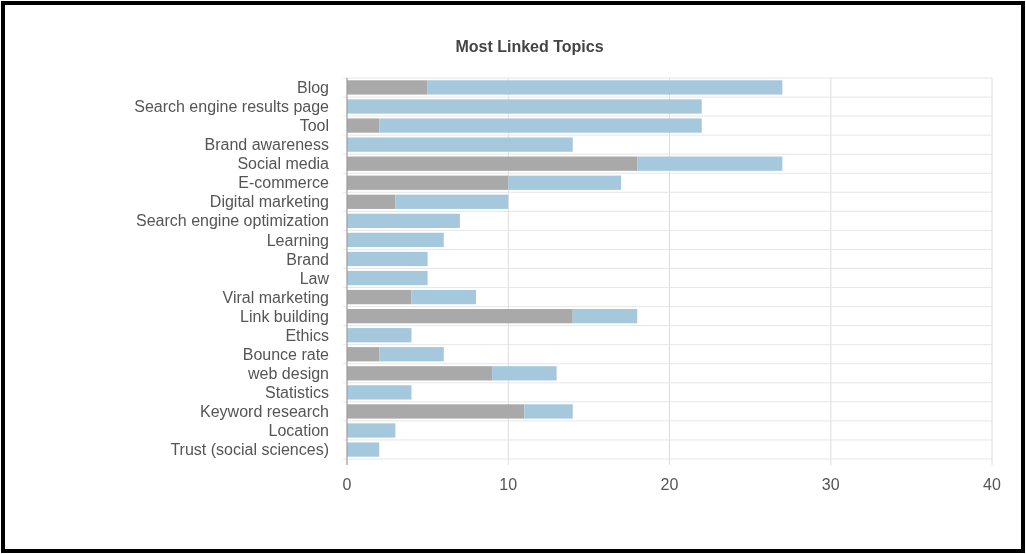 This screenshot has height=554, width=1026. Describe the element at coordinates (232, 221) in the screenshot. I see `y-tick-label: Search engine optimization` at that location.